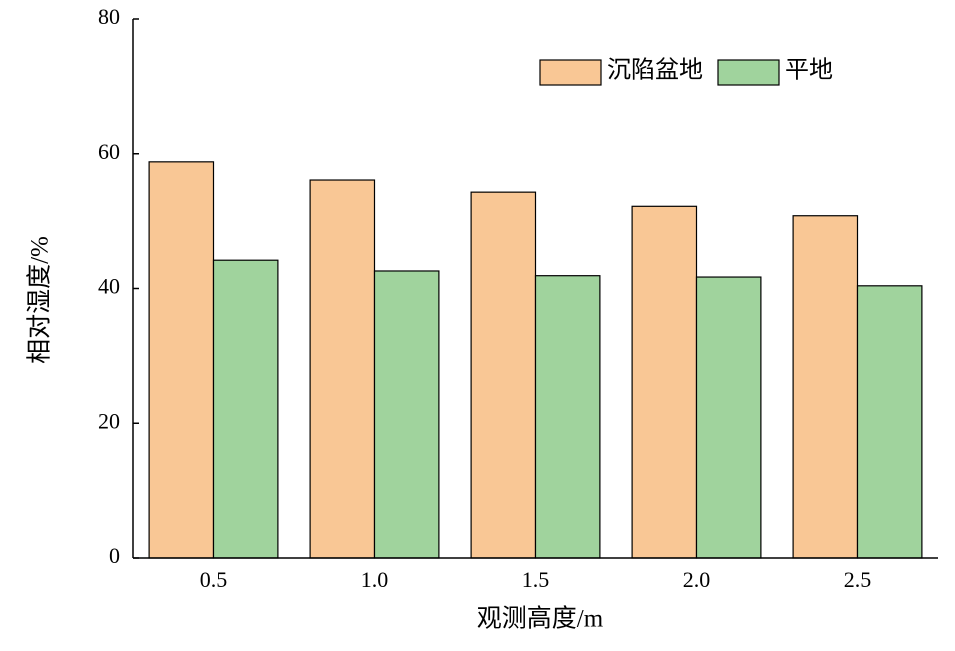  Describe the element at coordinates (114, 555) in the screenshot. I see `y-tick-label: 0` at that location.